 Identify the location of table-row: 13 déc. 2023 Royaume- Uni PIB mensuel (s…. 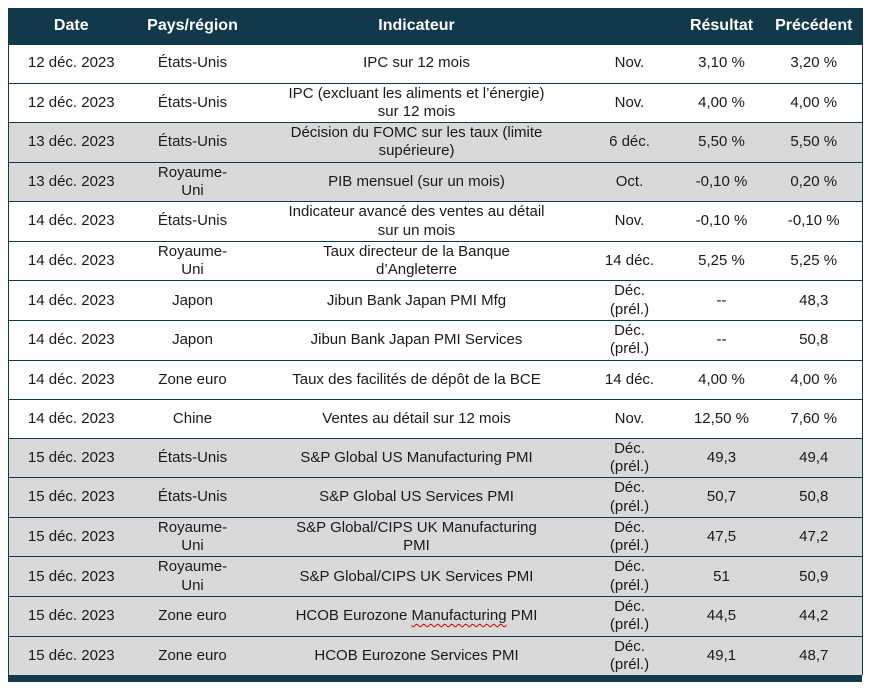
(435, 181).